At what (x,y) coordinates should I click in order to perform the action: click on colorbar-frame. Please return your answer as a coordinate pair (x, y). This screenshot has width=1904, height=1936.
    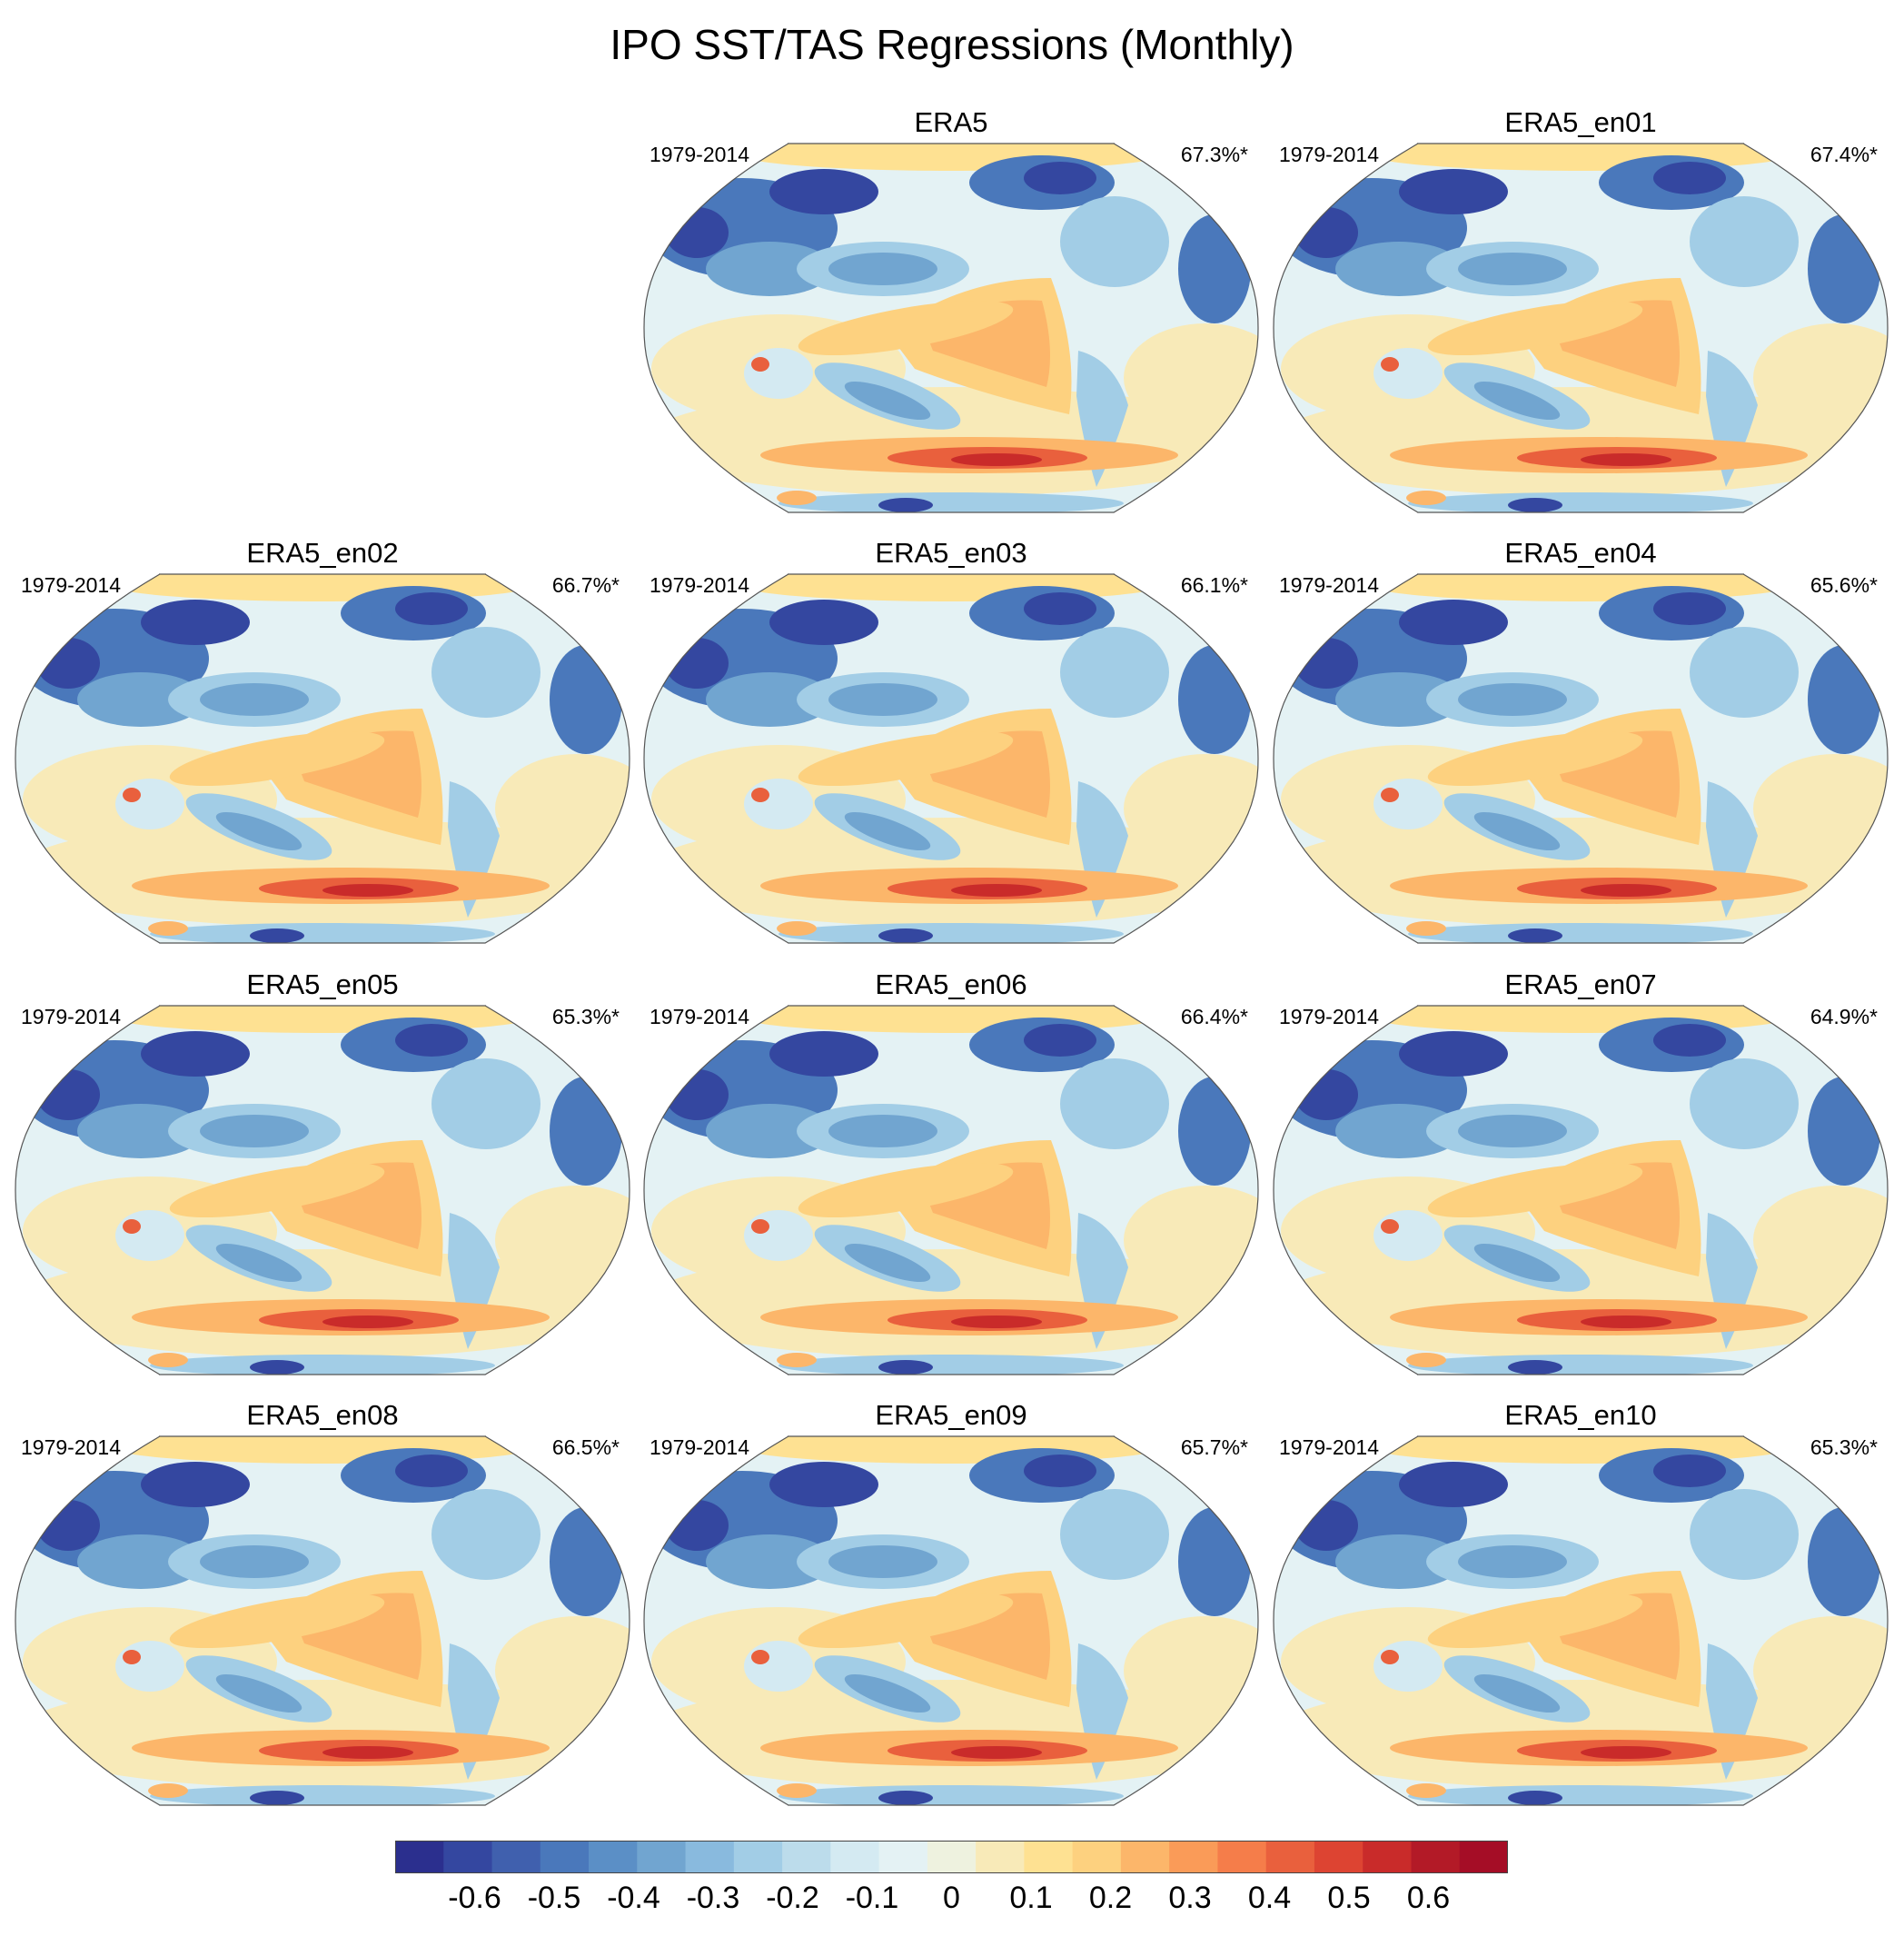
    Looking at the image, I should click on (951, 1857).